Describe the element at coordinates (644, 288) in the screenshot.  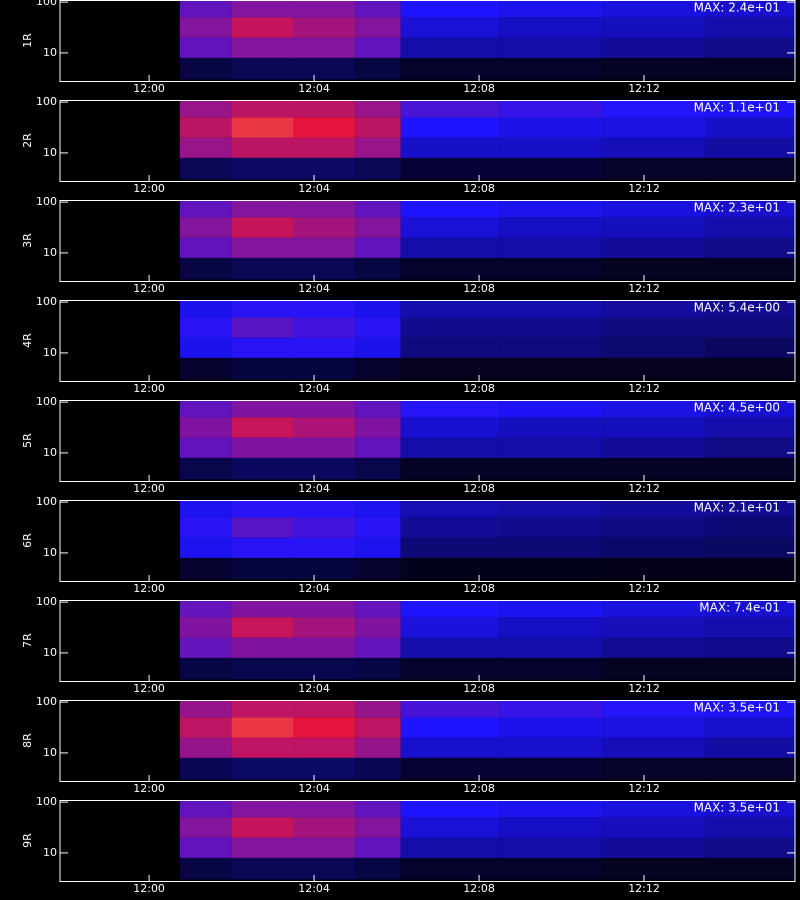
I see `x-tick-label: 12:12` at that location.